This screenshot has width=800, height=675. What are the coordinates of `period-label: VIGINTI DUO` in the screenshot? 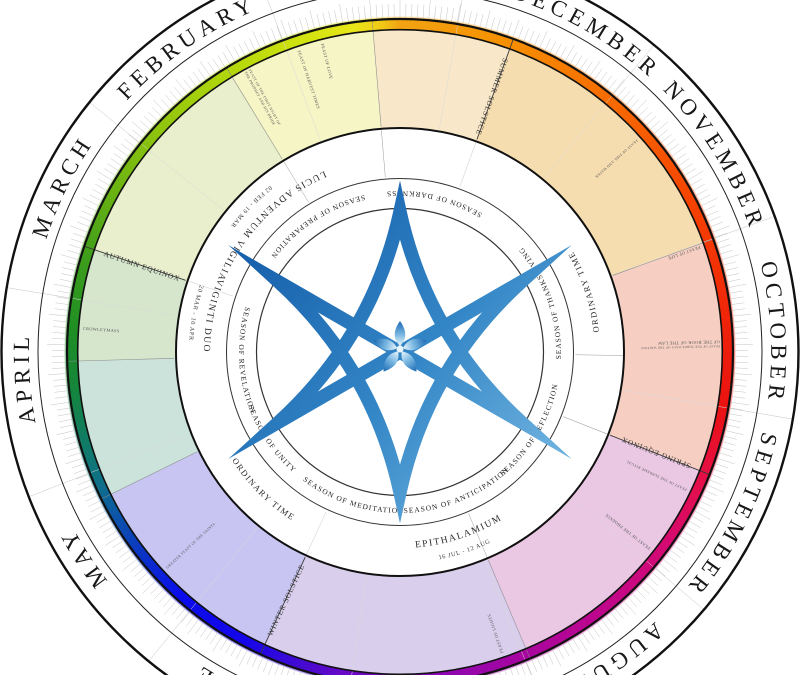 It's located at (213, 315).